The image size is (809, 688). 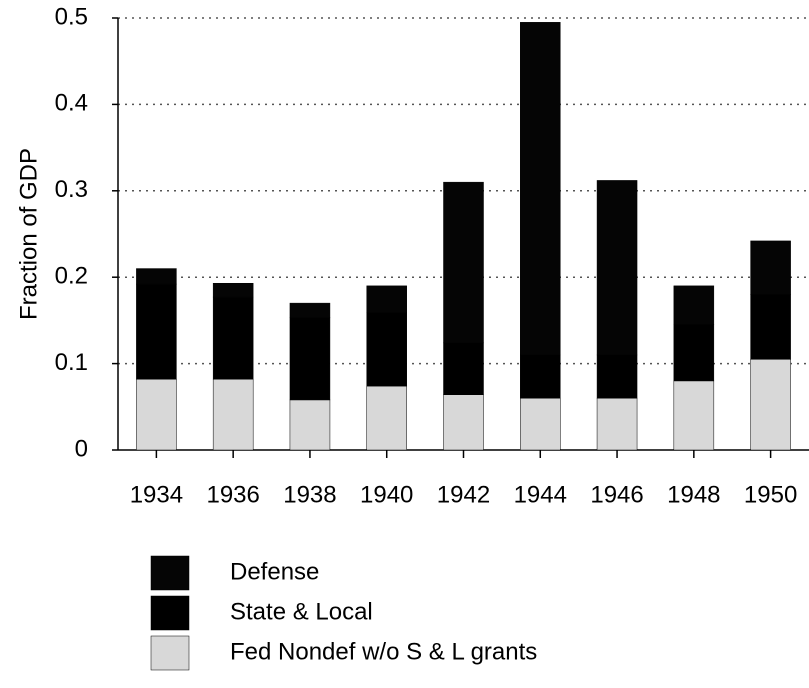 What do you see at coordinates (71, 103) in the screenshot?
I see `y-tick-label: 0.4` at bounding box center [71, 103].